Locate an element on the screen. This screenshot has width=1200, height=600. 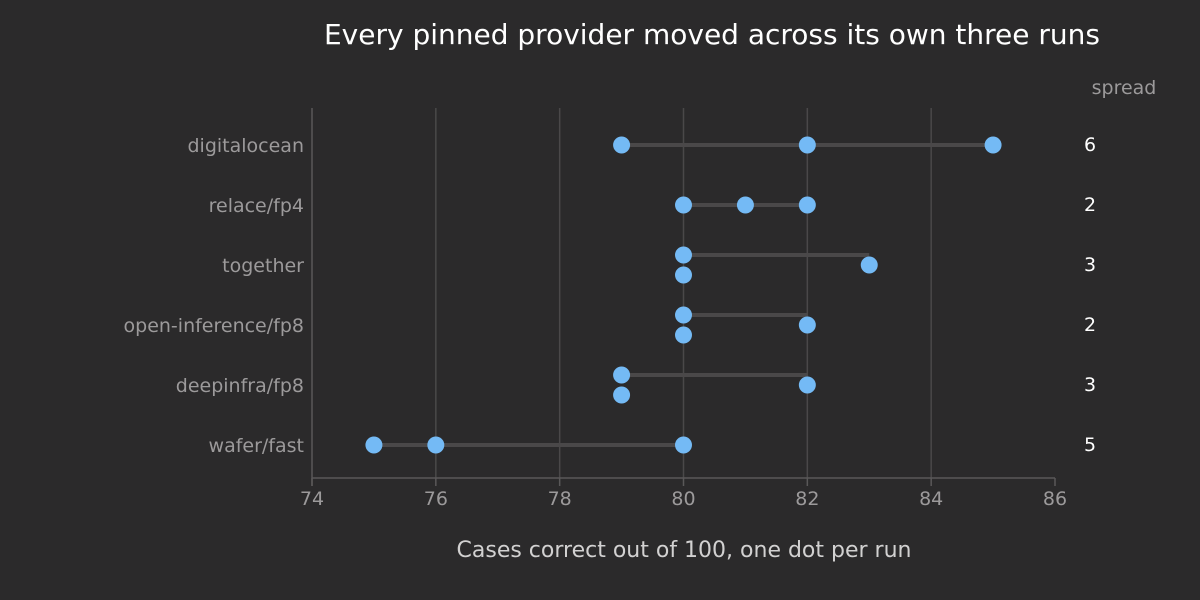
spread-column-header: spread is located at coordinates (1124, 88).